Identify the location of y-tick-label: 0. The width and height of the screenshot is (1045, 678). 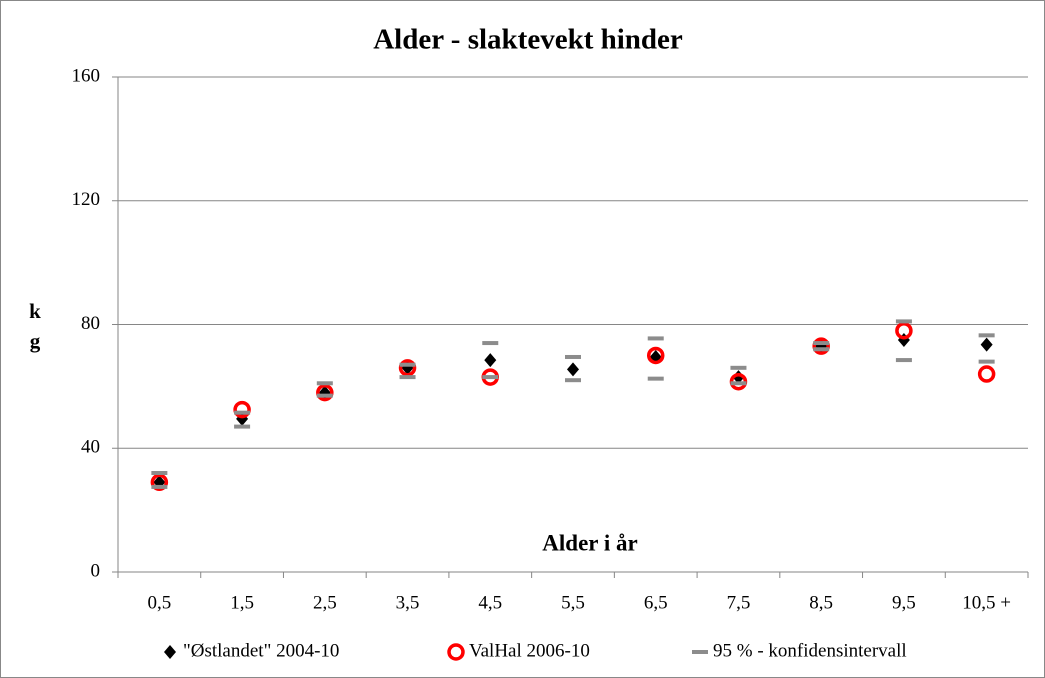
(96, 570).